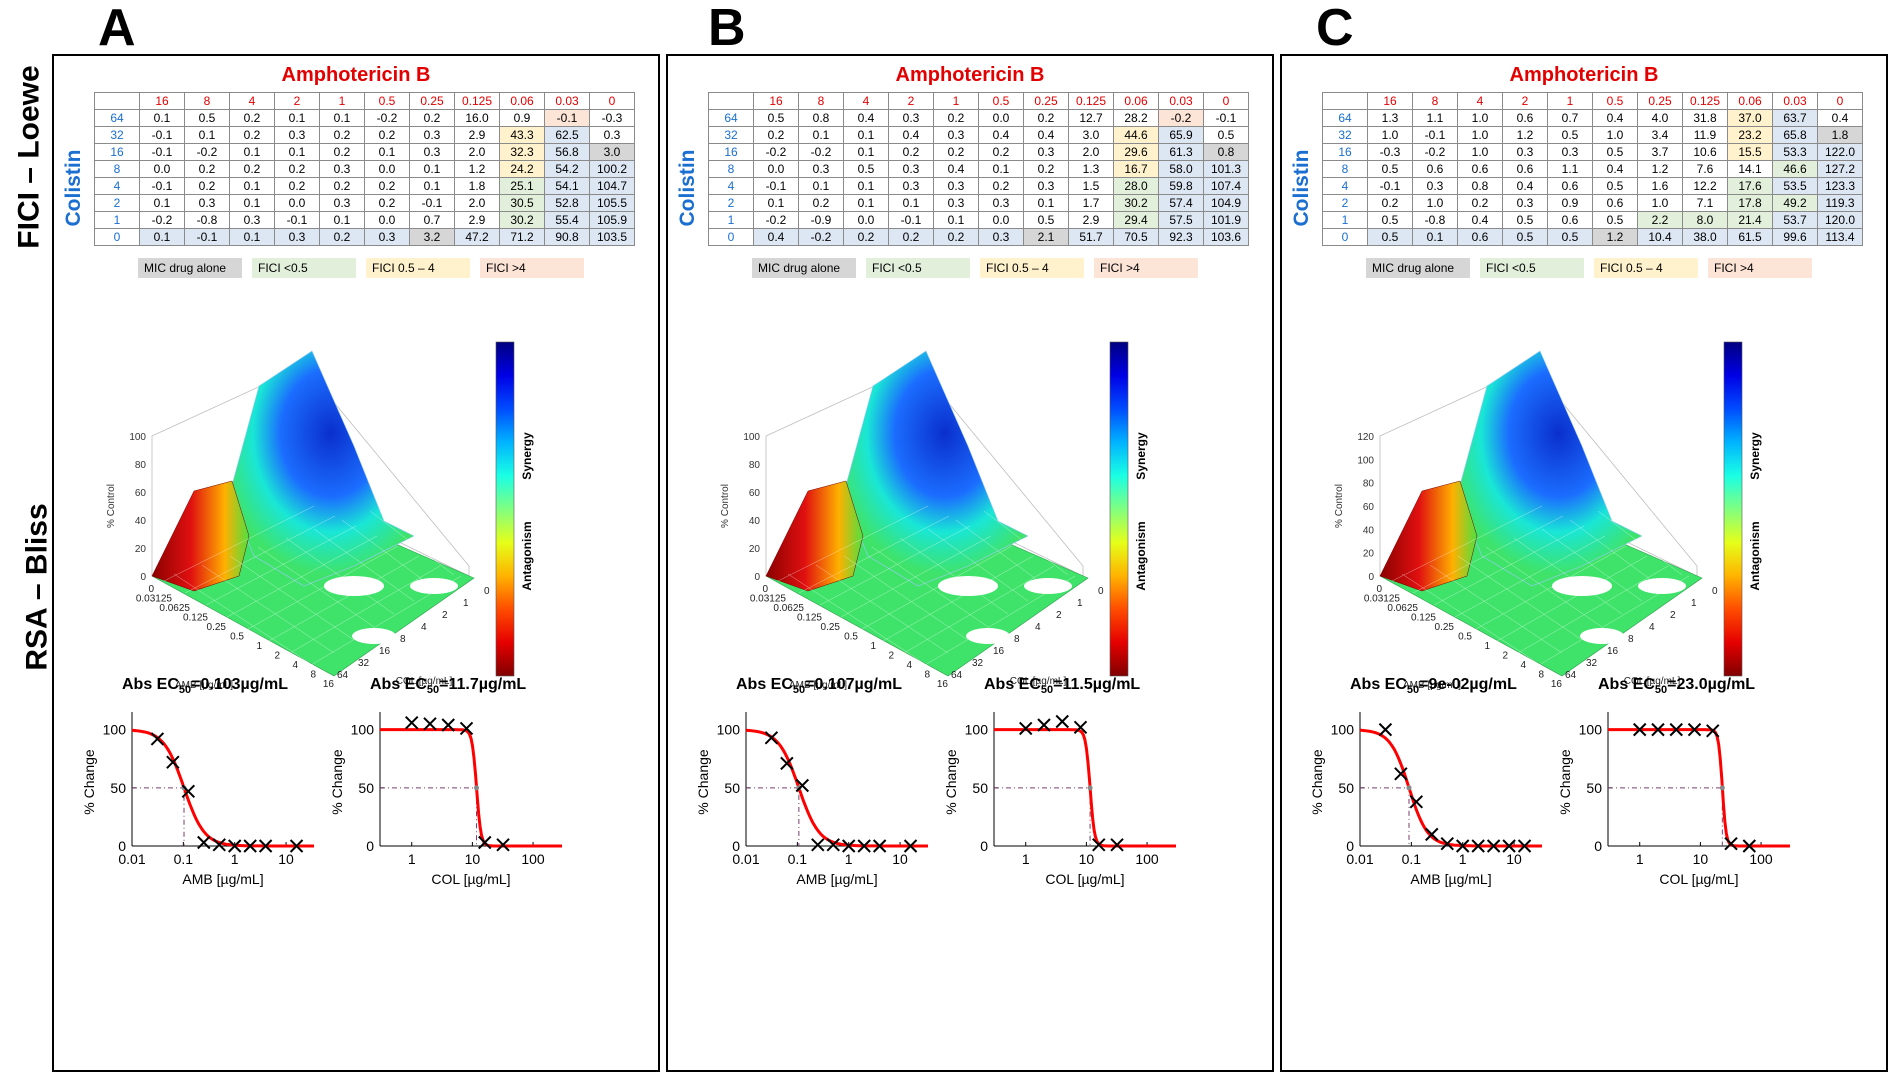 This screenshot has height=1080, width=1892. I want to click on table-cell: 0.5, so click(1525, 220).